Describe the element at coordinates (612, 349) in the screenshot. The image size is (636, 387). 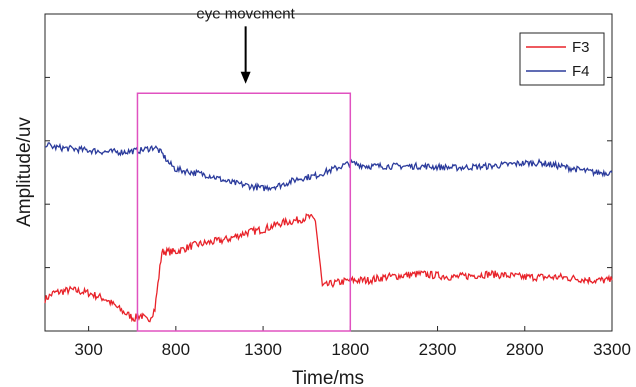
I see `x-tick-label: 3300` at that location.